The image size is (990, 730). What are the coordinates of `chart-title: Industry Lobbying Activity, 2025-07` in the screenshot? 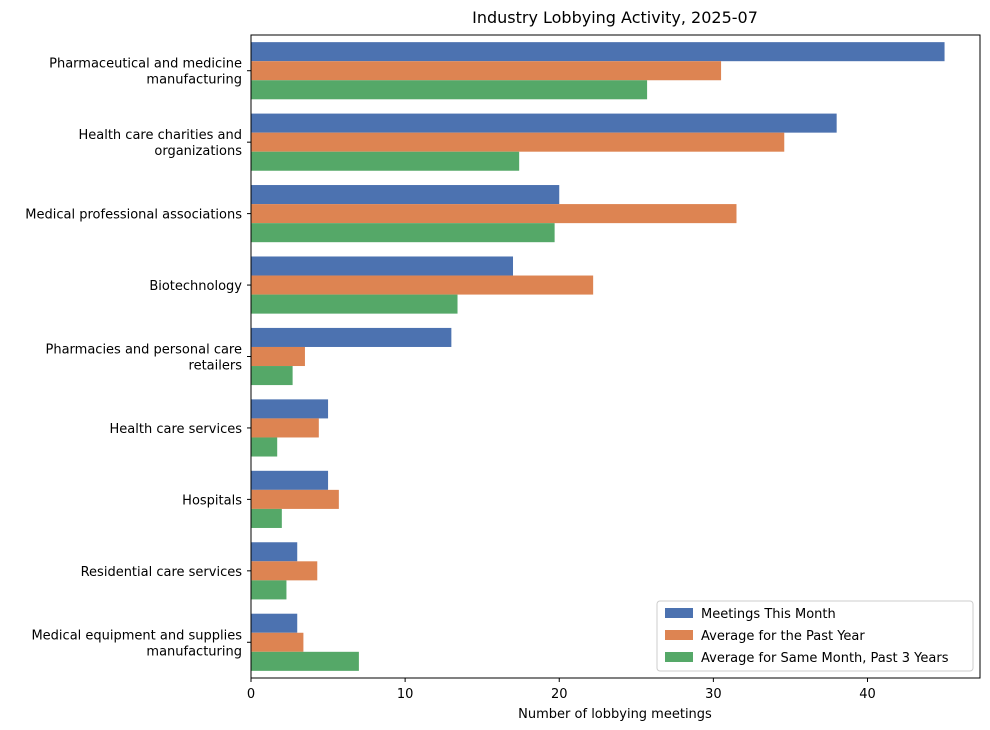 It's located at (615, 17).